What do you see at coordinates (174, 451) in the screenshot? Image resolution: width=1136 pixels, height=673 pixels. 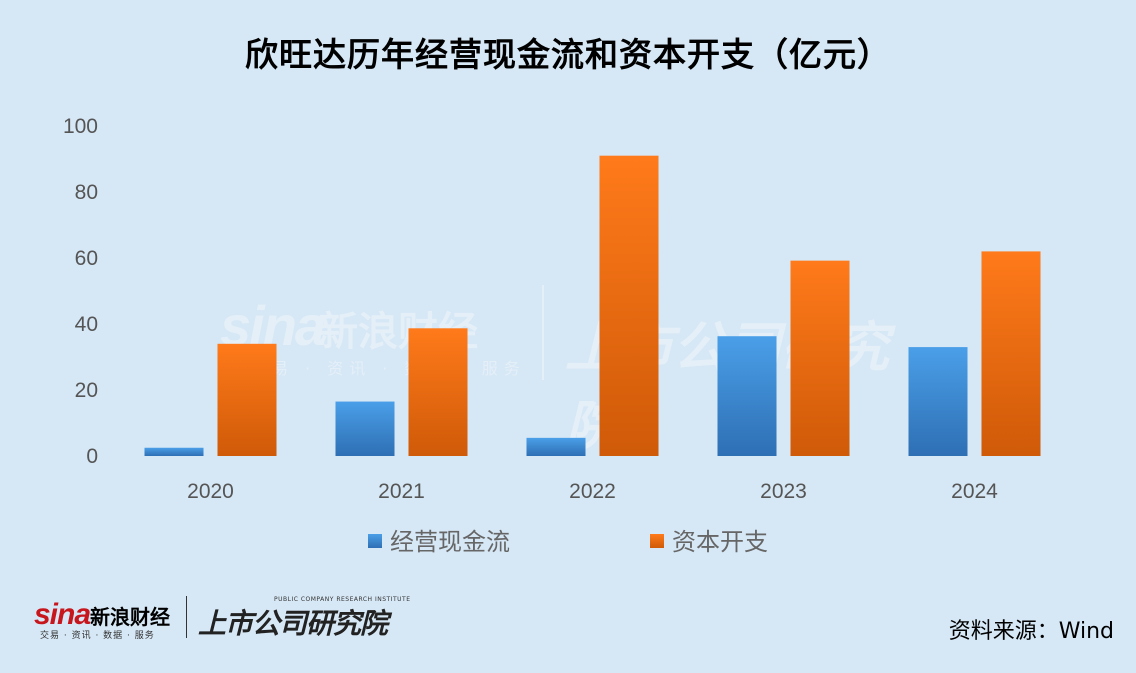 I see `bar-operating-cash-flow-2020` at bounding box center [174, 451].